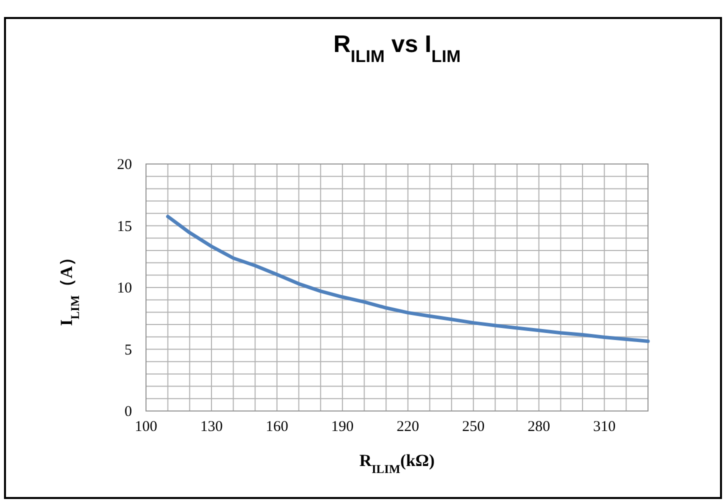 This screenshot has height=502, width=726. I want to click on x-tick-label: 190, so click(342, 427).